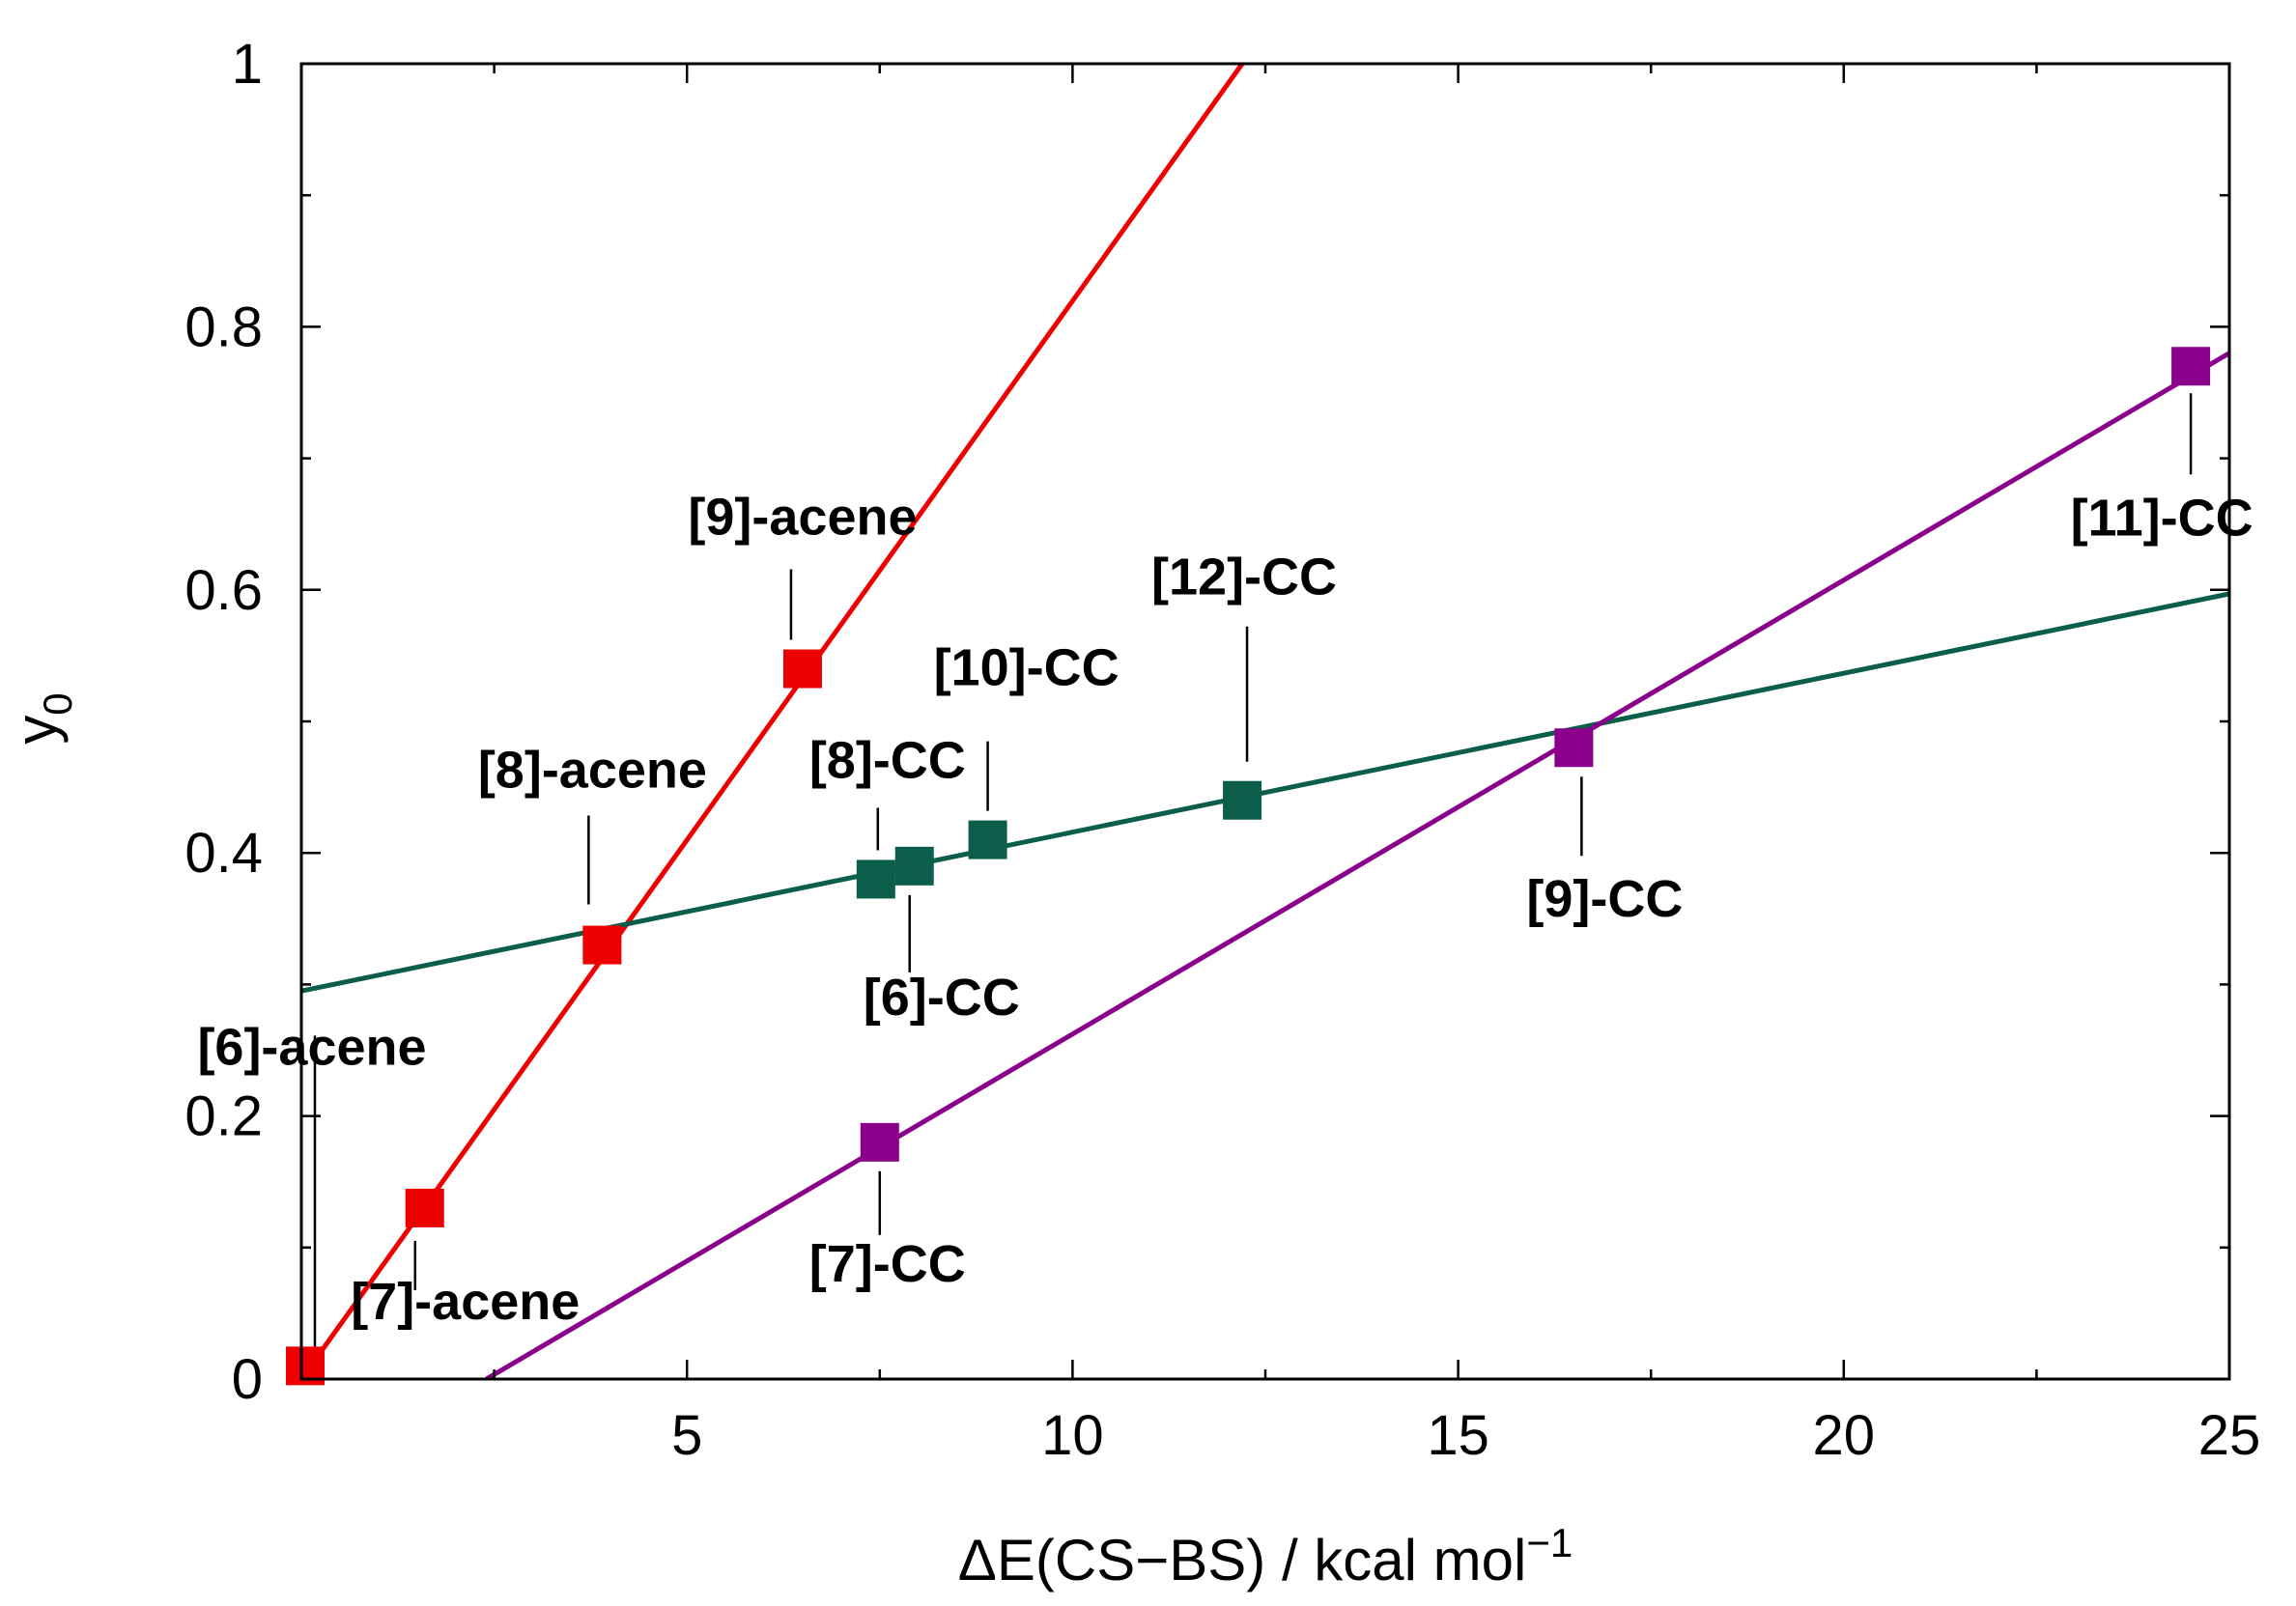  What do you see at coordinates (1072, 1435) in the screenshot?
I see `x-tick-label: 10` at bounding box center [1072, 1435].